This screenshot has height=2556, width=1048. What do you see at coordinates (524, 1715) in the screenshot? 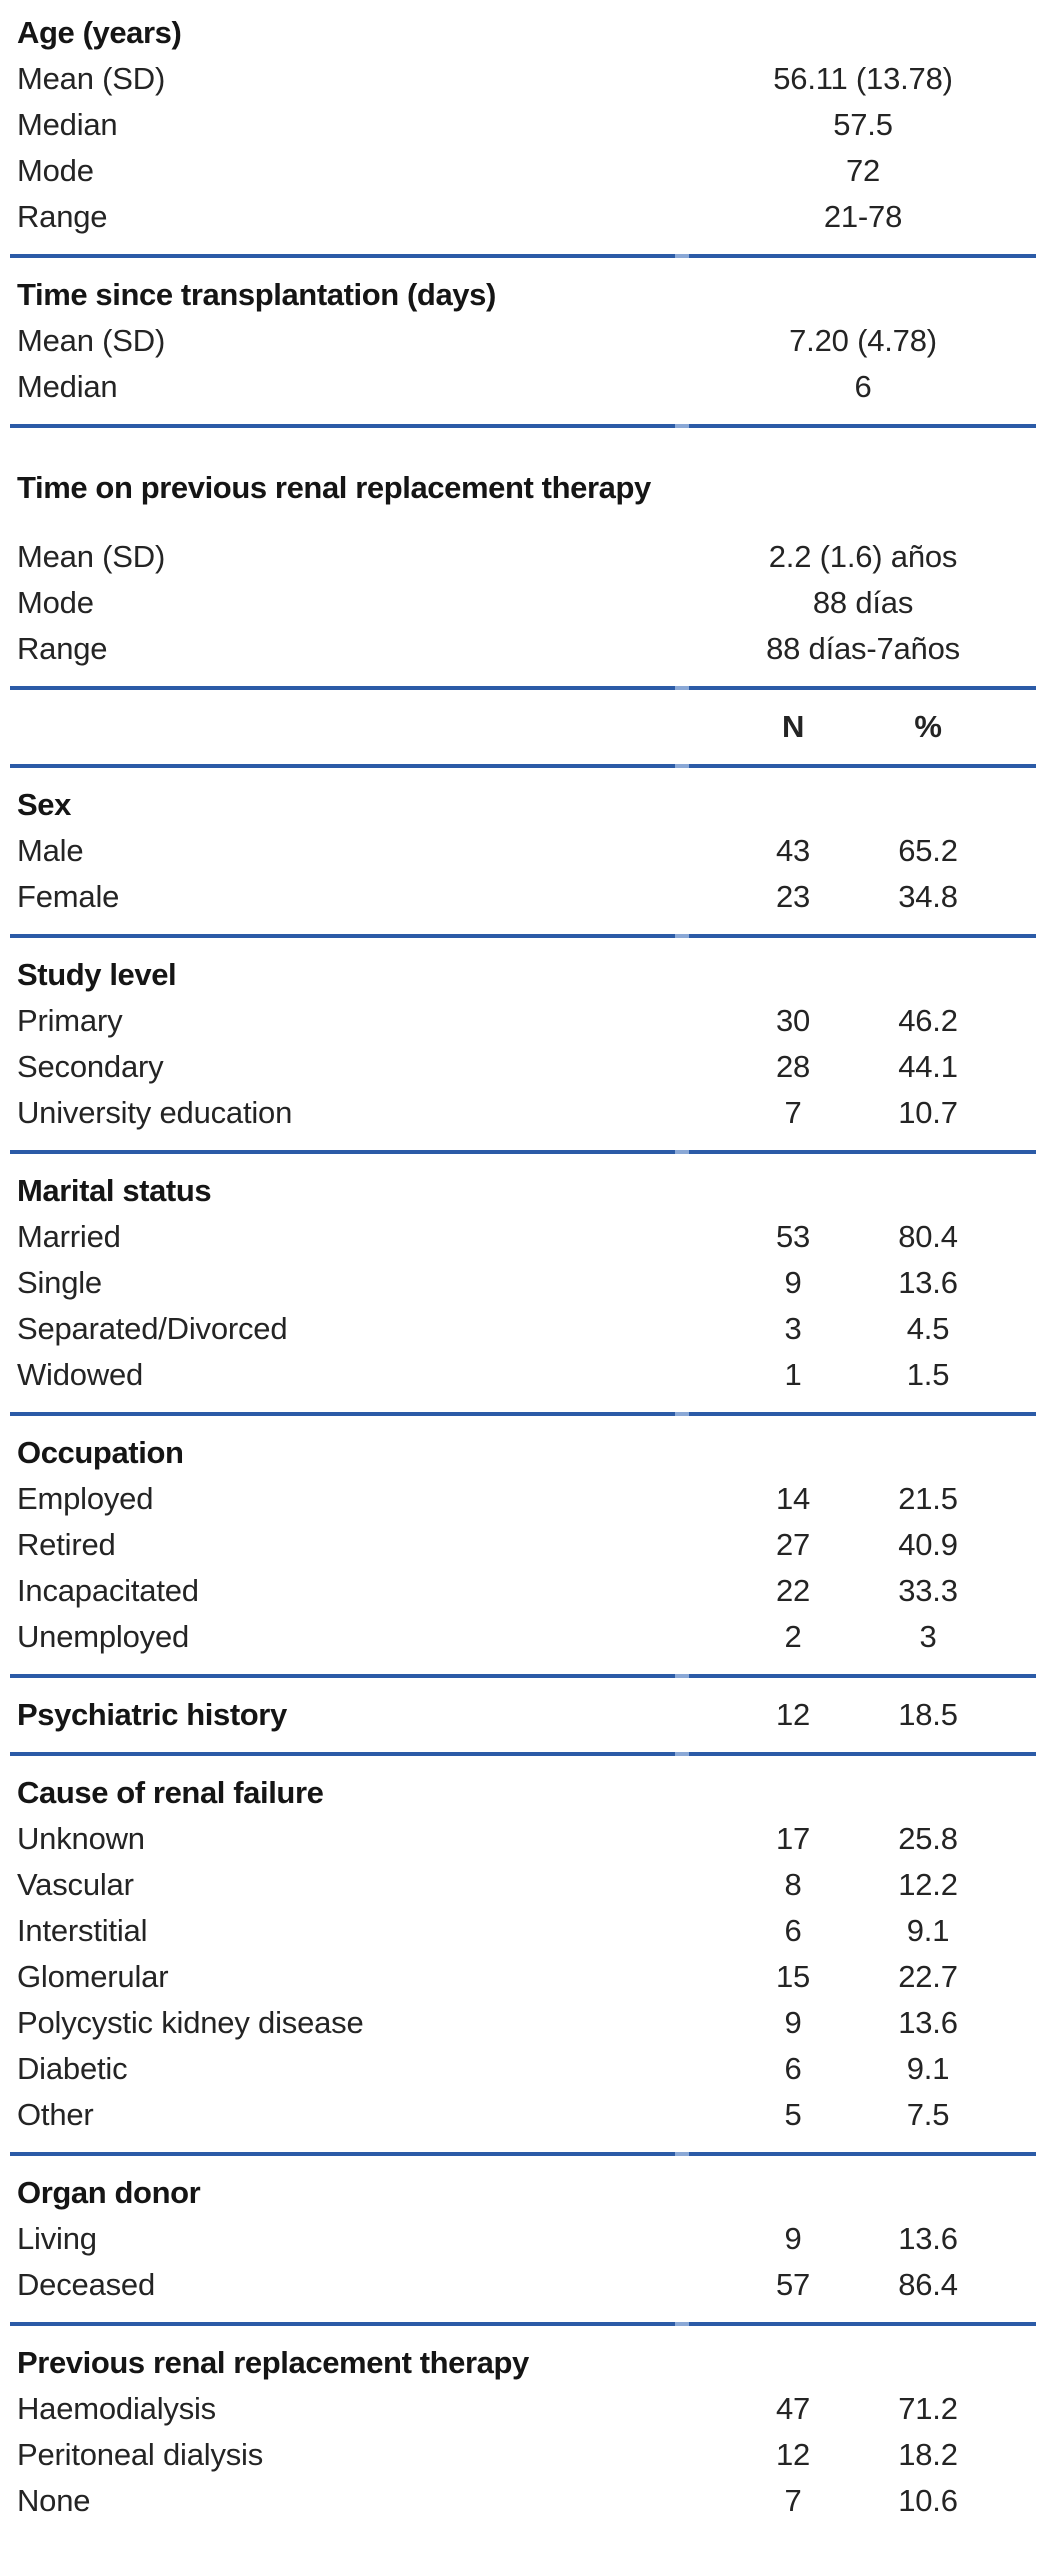
I see `table-row: Psychiatric history 12 18.5` at bounding box center [524, 1715].